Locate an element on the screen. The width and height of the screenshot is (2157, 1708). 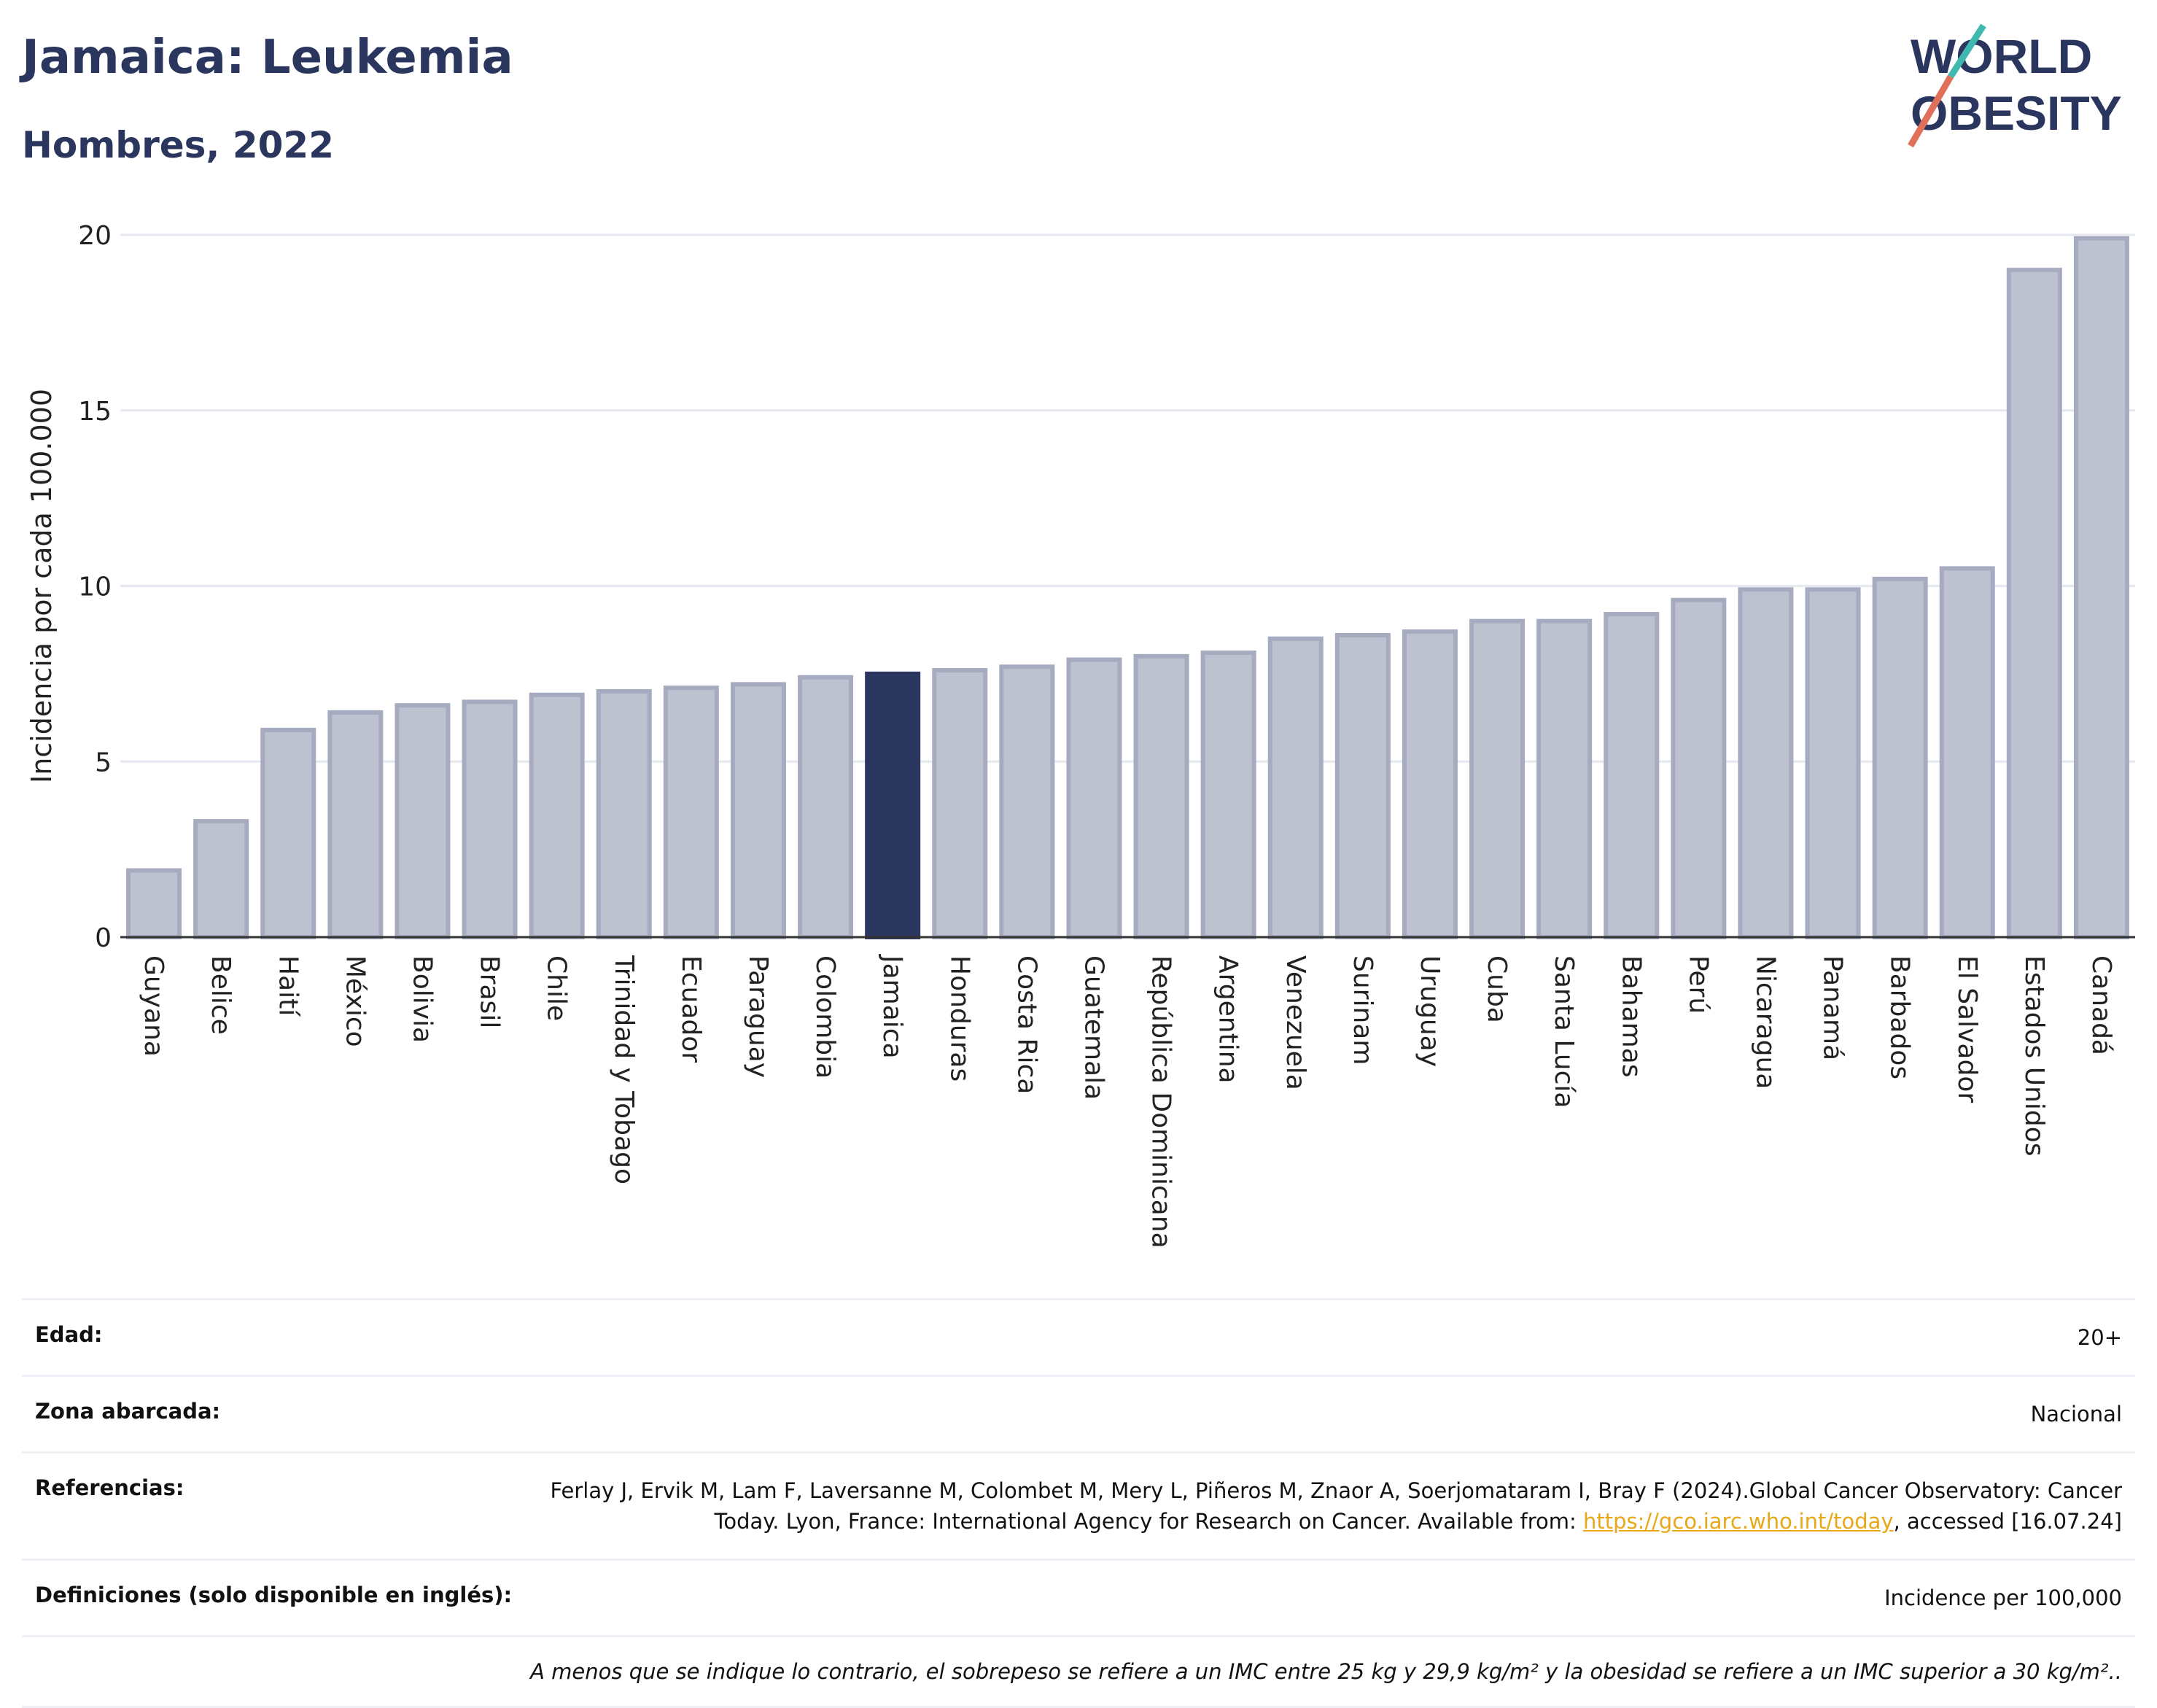
x-tick-label: Argentina is located at coordinates (1228, 1020).